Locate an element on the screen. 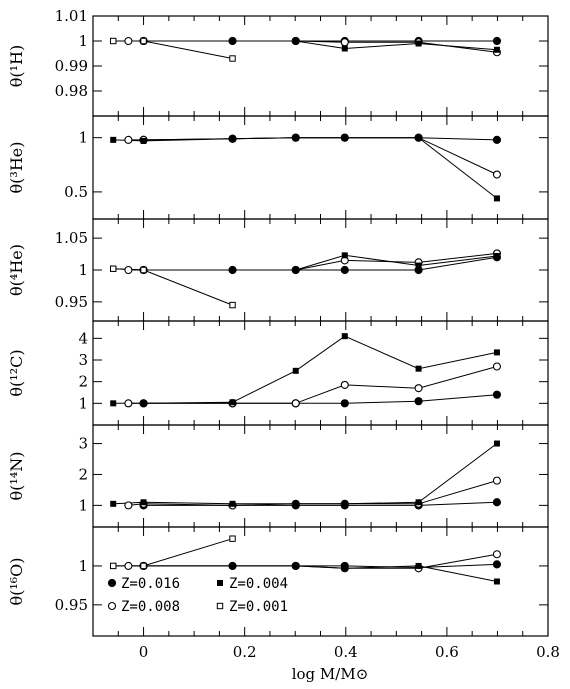  y-tick-label: 0.98 is located at coordinates (71, 91).